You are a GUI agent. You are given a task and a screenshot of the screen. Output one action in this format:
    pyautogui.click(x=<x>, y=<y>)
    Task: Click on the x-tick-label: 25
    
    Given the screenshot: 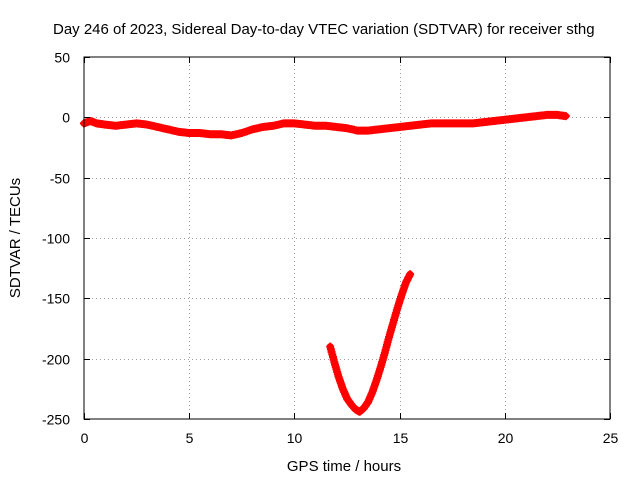 What is the action you would take?
    pyautogui.click(x=611, y=438)
    